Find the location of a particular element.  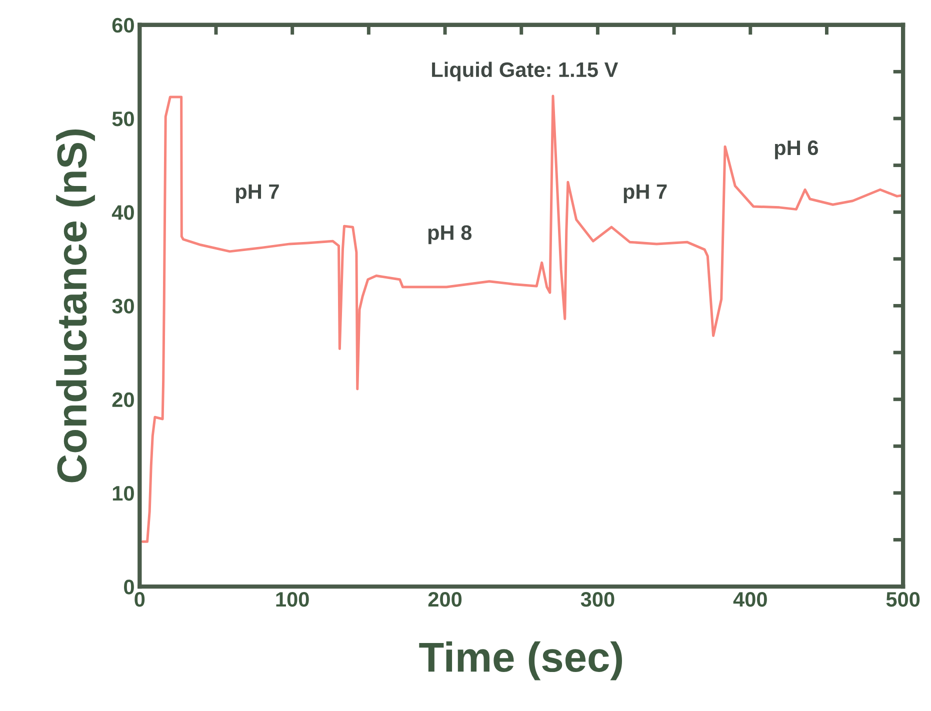

y-tick-label: 50 is located at coordinates (123, 119).